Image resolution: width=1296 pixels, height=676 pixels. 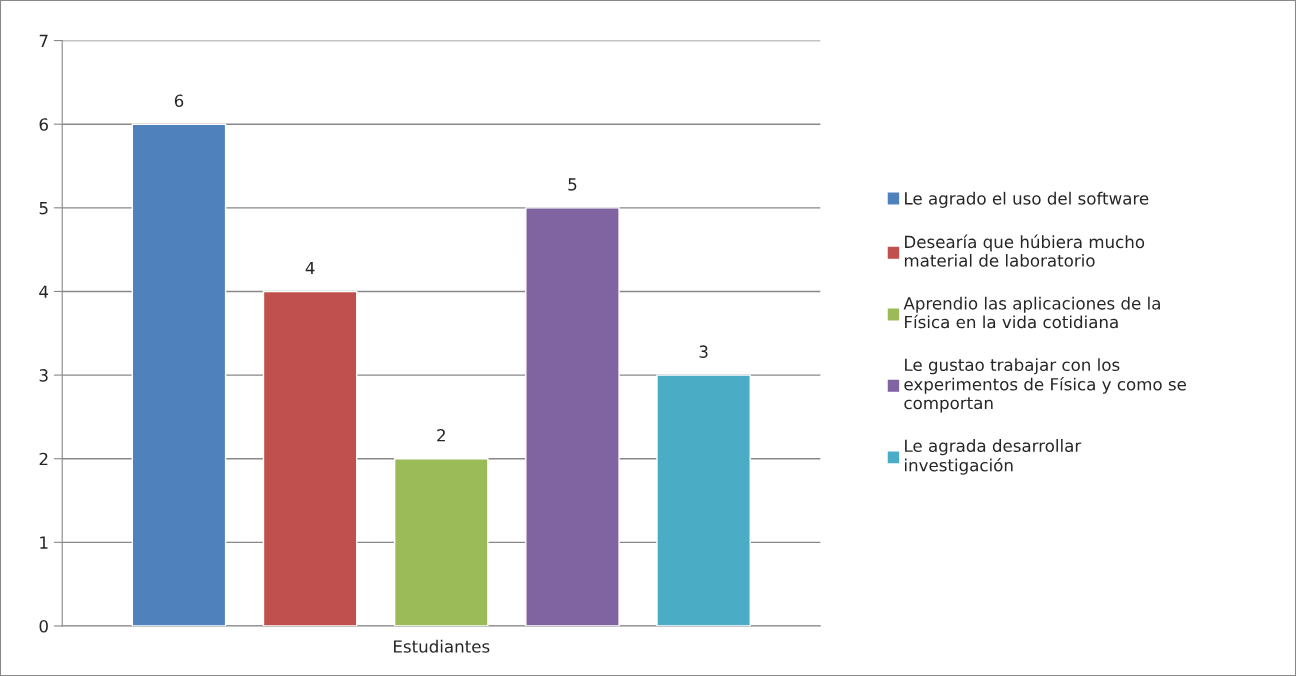 I want to click on y-tick-label: 7, so click(x=43, y=40).